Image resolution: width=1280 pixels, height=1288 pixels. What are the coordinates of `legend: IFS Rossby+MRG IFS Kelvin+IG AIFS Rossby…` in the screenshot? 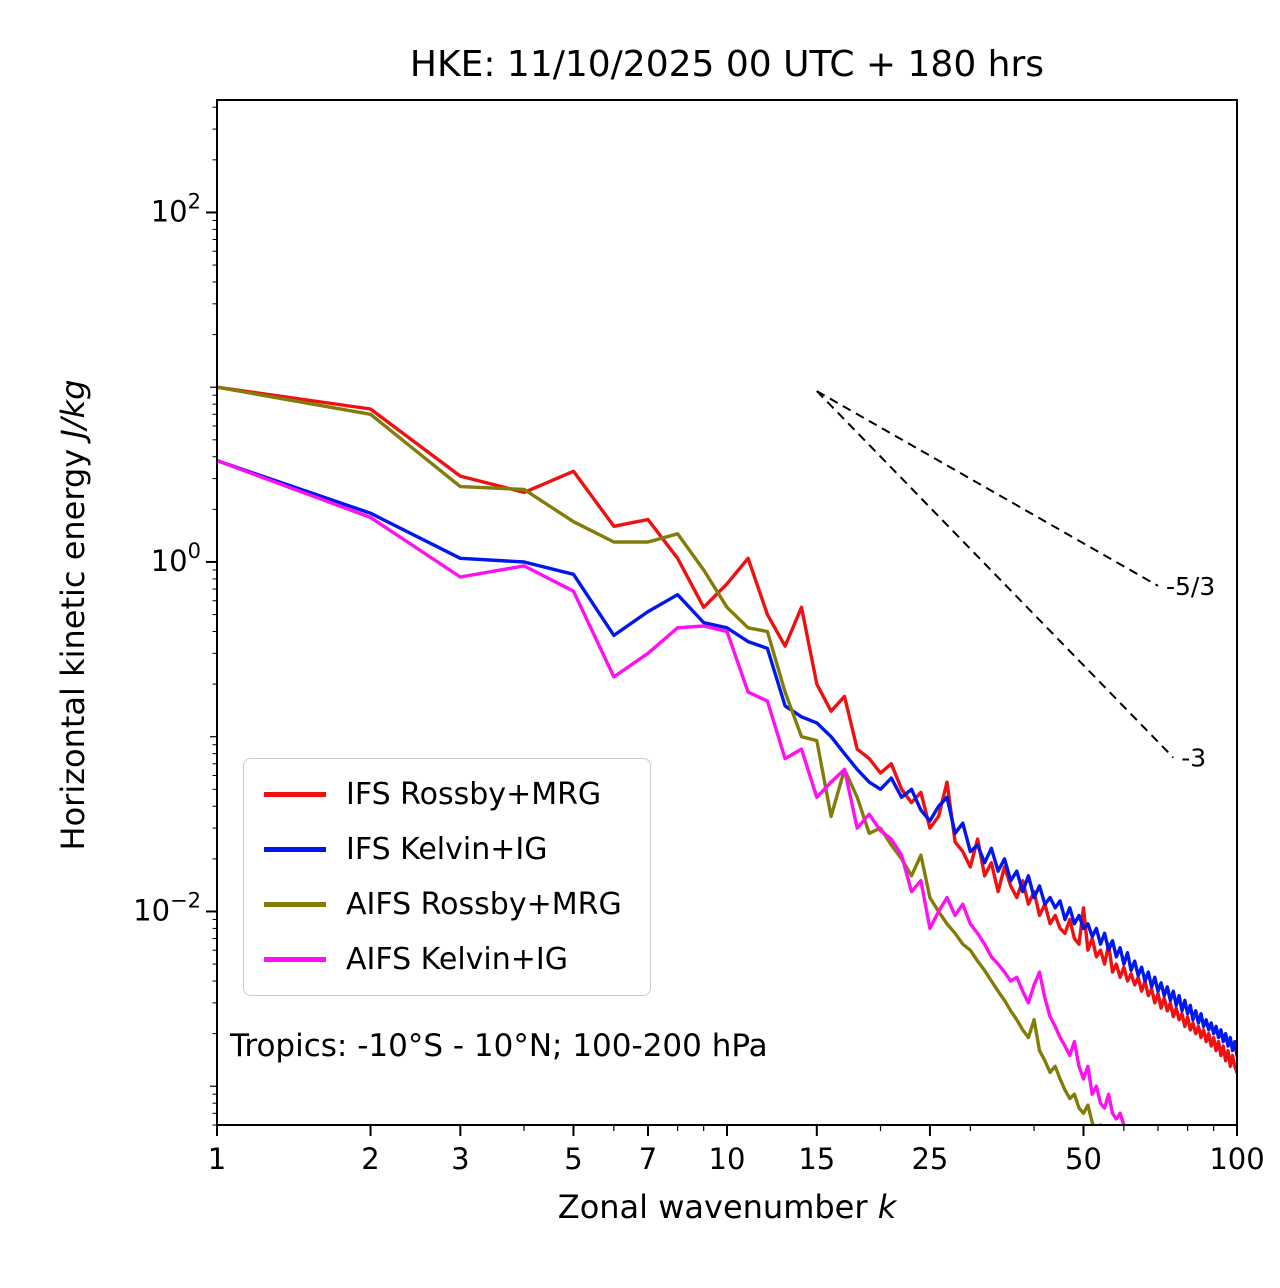 It's located at (447, 877).